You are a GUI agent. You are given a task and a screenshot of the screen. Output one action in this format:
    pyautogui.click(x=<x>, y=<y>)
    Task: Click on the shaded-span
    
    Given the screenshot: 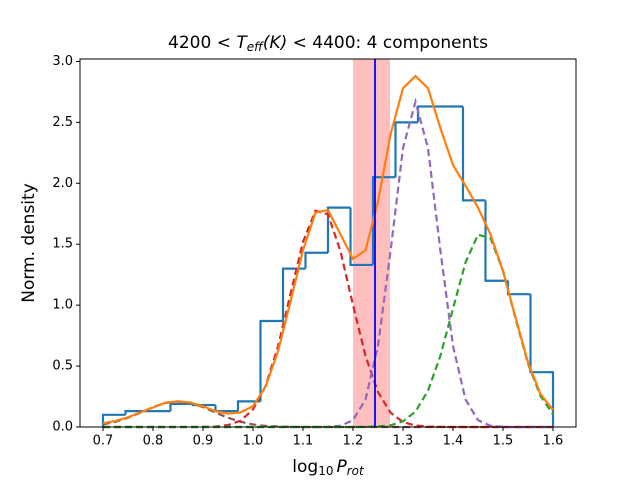 What is the action you would take?
    pyautogui.click(x=371, y=243)
    